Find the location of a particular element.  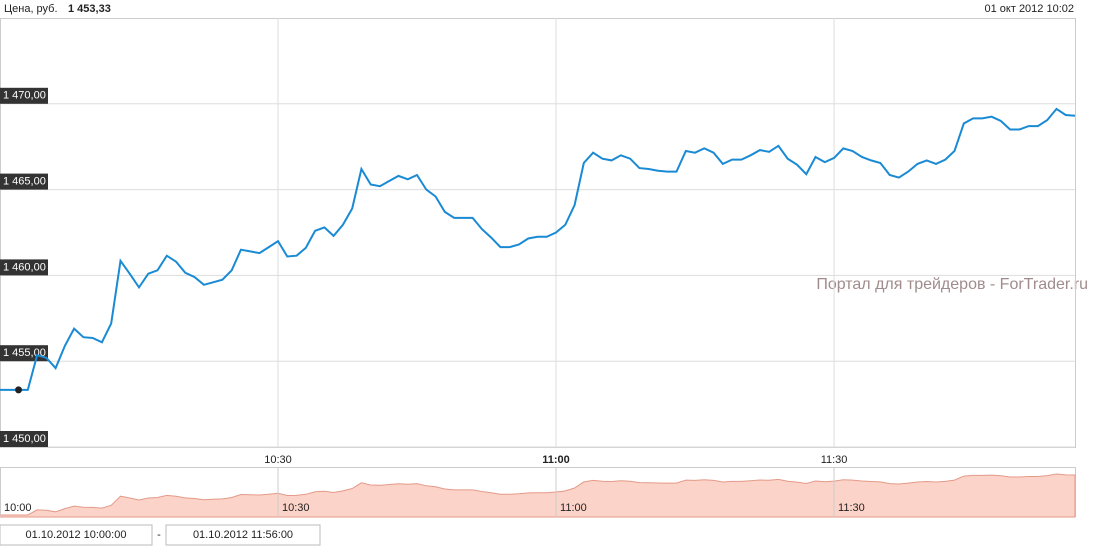

y-tick-label: 1 460,00 is located at coordinates (24, 267).